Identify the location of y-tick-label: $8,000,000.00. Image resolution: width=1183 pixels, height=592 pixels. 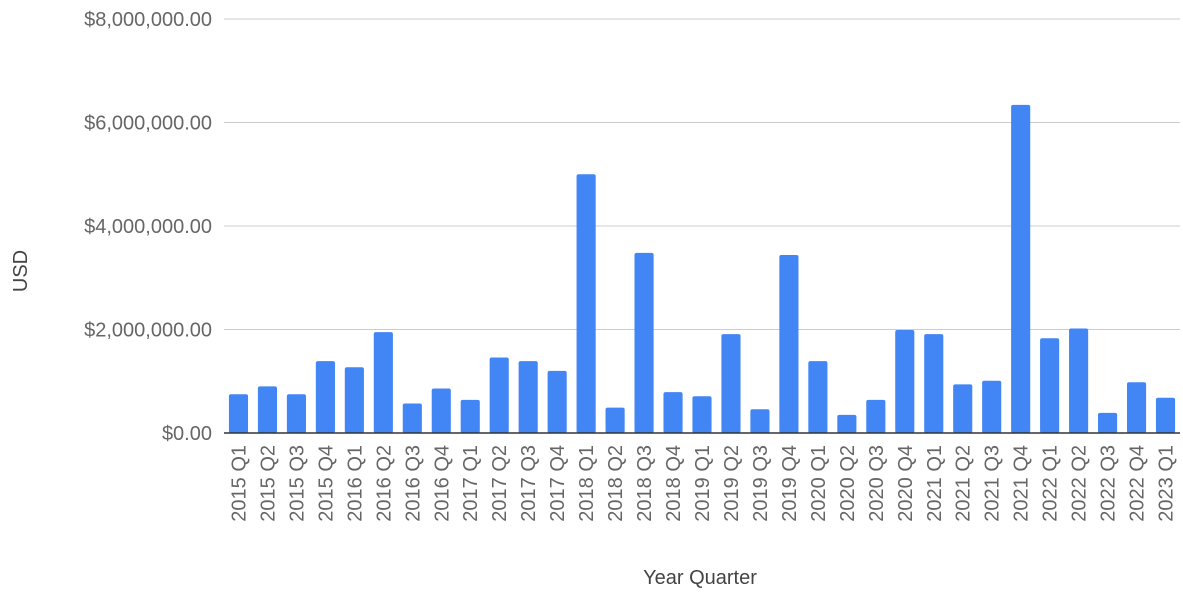
(148, 20).